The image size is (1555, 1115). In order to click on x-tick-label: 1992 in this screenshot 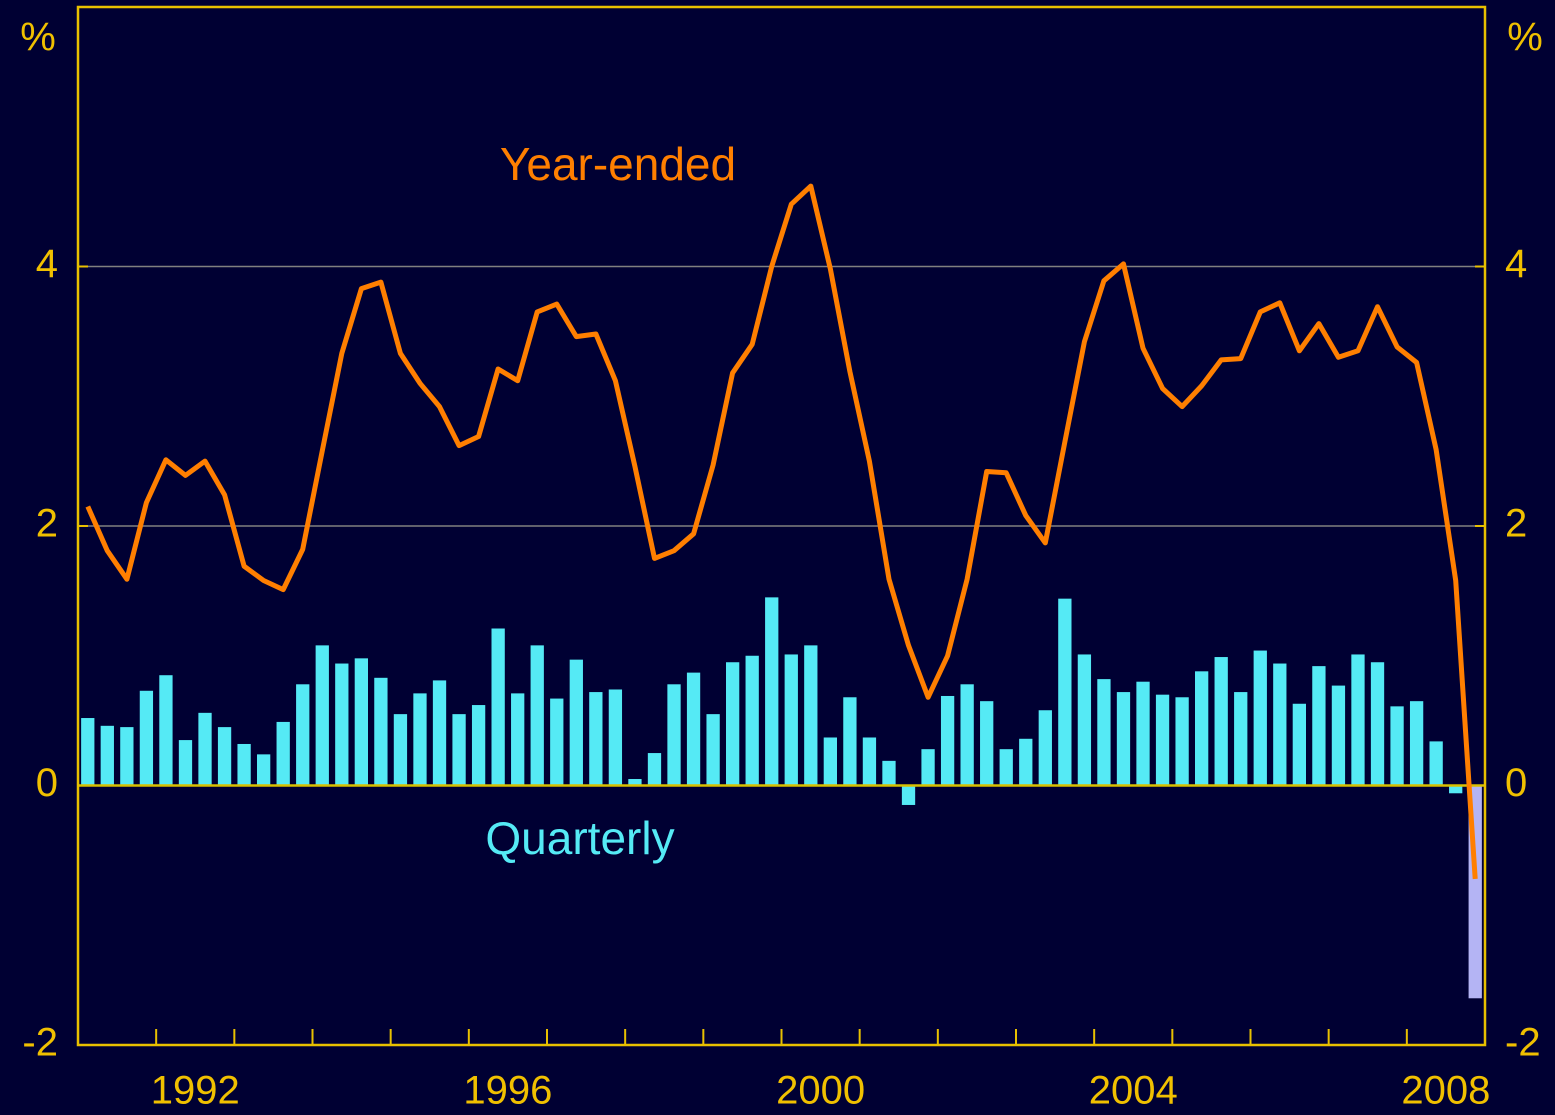, I will do `click(195, 1091)`.